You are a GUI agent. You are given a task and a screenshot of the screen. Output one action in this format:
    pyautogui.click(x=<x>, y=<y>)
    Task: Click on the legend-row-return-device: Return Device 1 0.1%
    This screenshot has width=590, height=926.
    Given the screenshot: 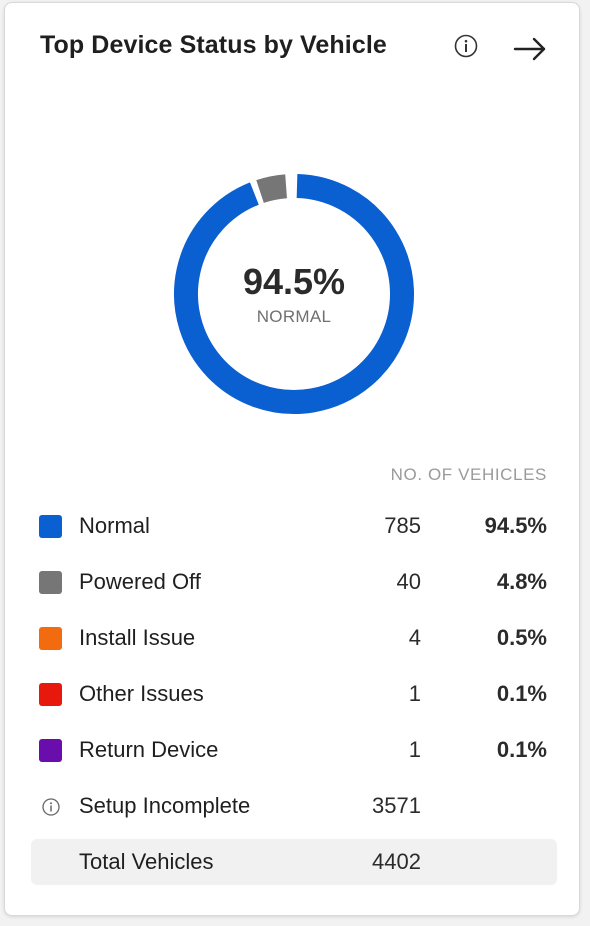 What is the action you would take?
    pyautogui.click(x=292, y=751)
    